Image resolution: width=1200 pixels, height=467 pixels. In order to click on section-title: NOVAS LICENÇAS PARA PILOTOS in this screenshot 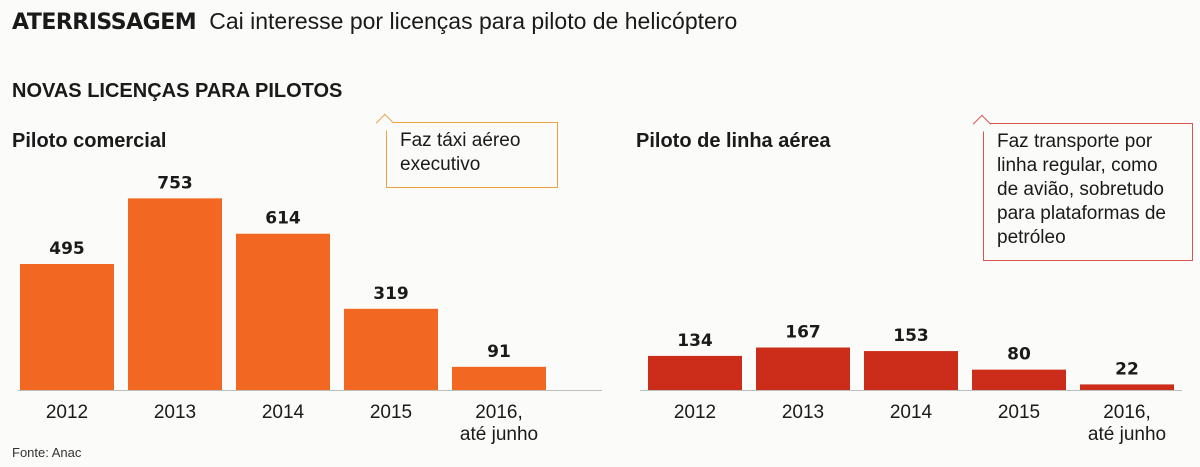, I will do `click(177, 91)`.